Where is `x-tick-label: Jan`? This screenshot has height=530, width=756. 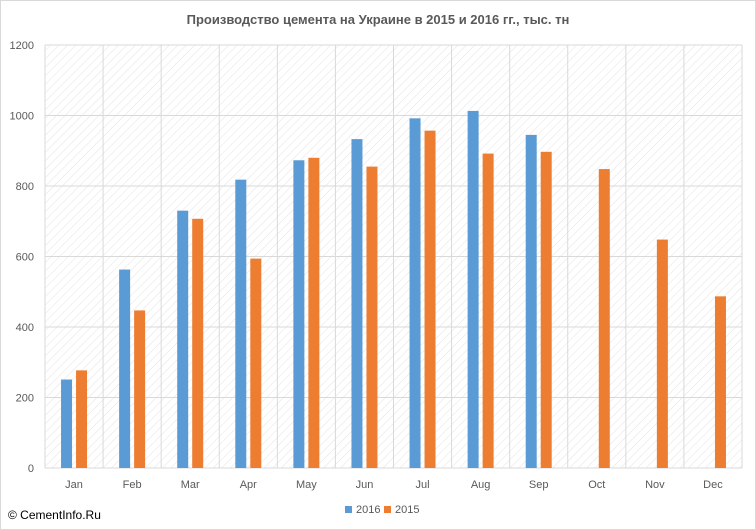
x-tick-label: Jan is located at coordinates (74, 485).